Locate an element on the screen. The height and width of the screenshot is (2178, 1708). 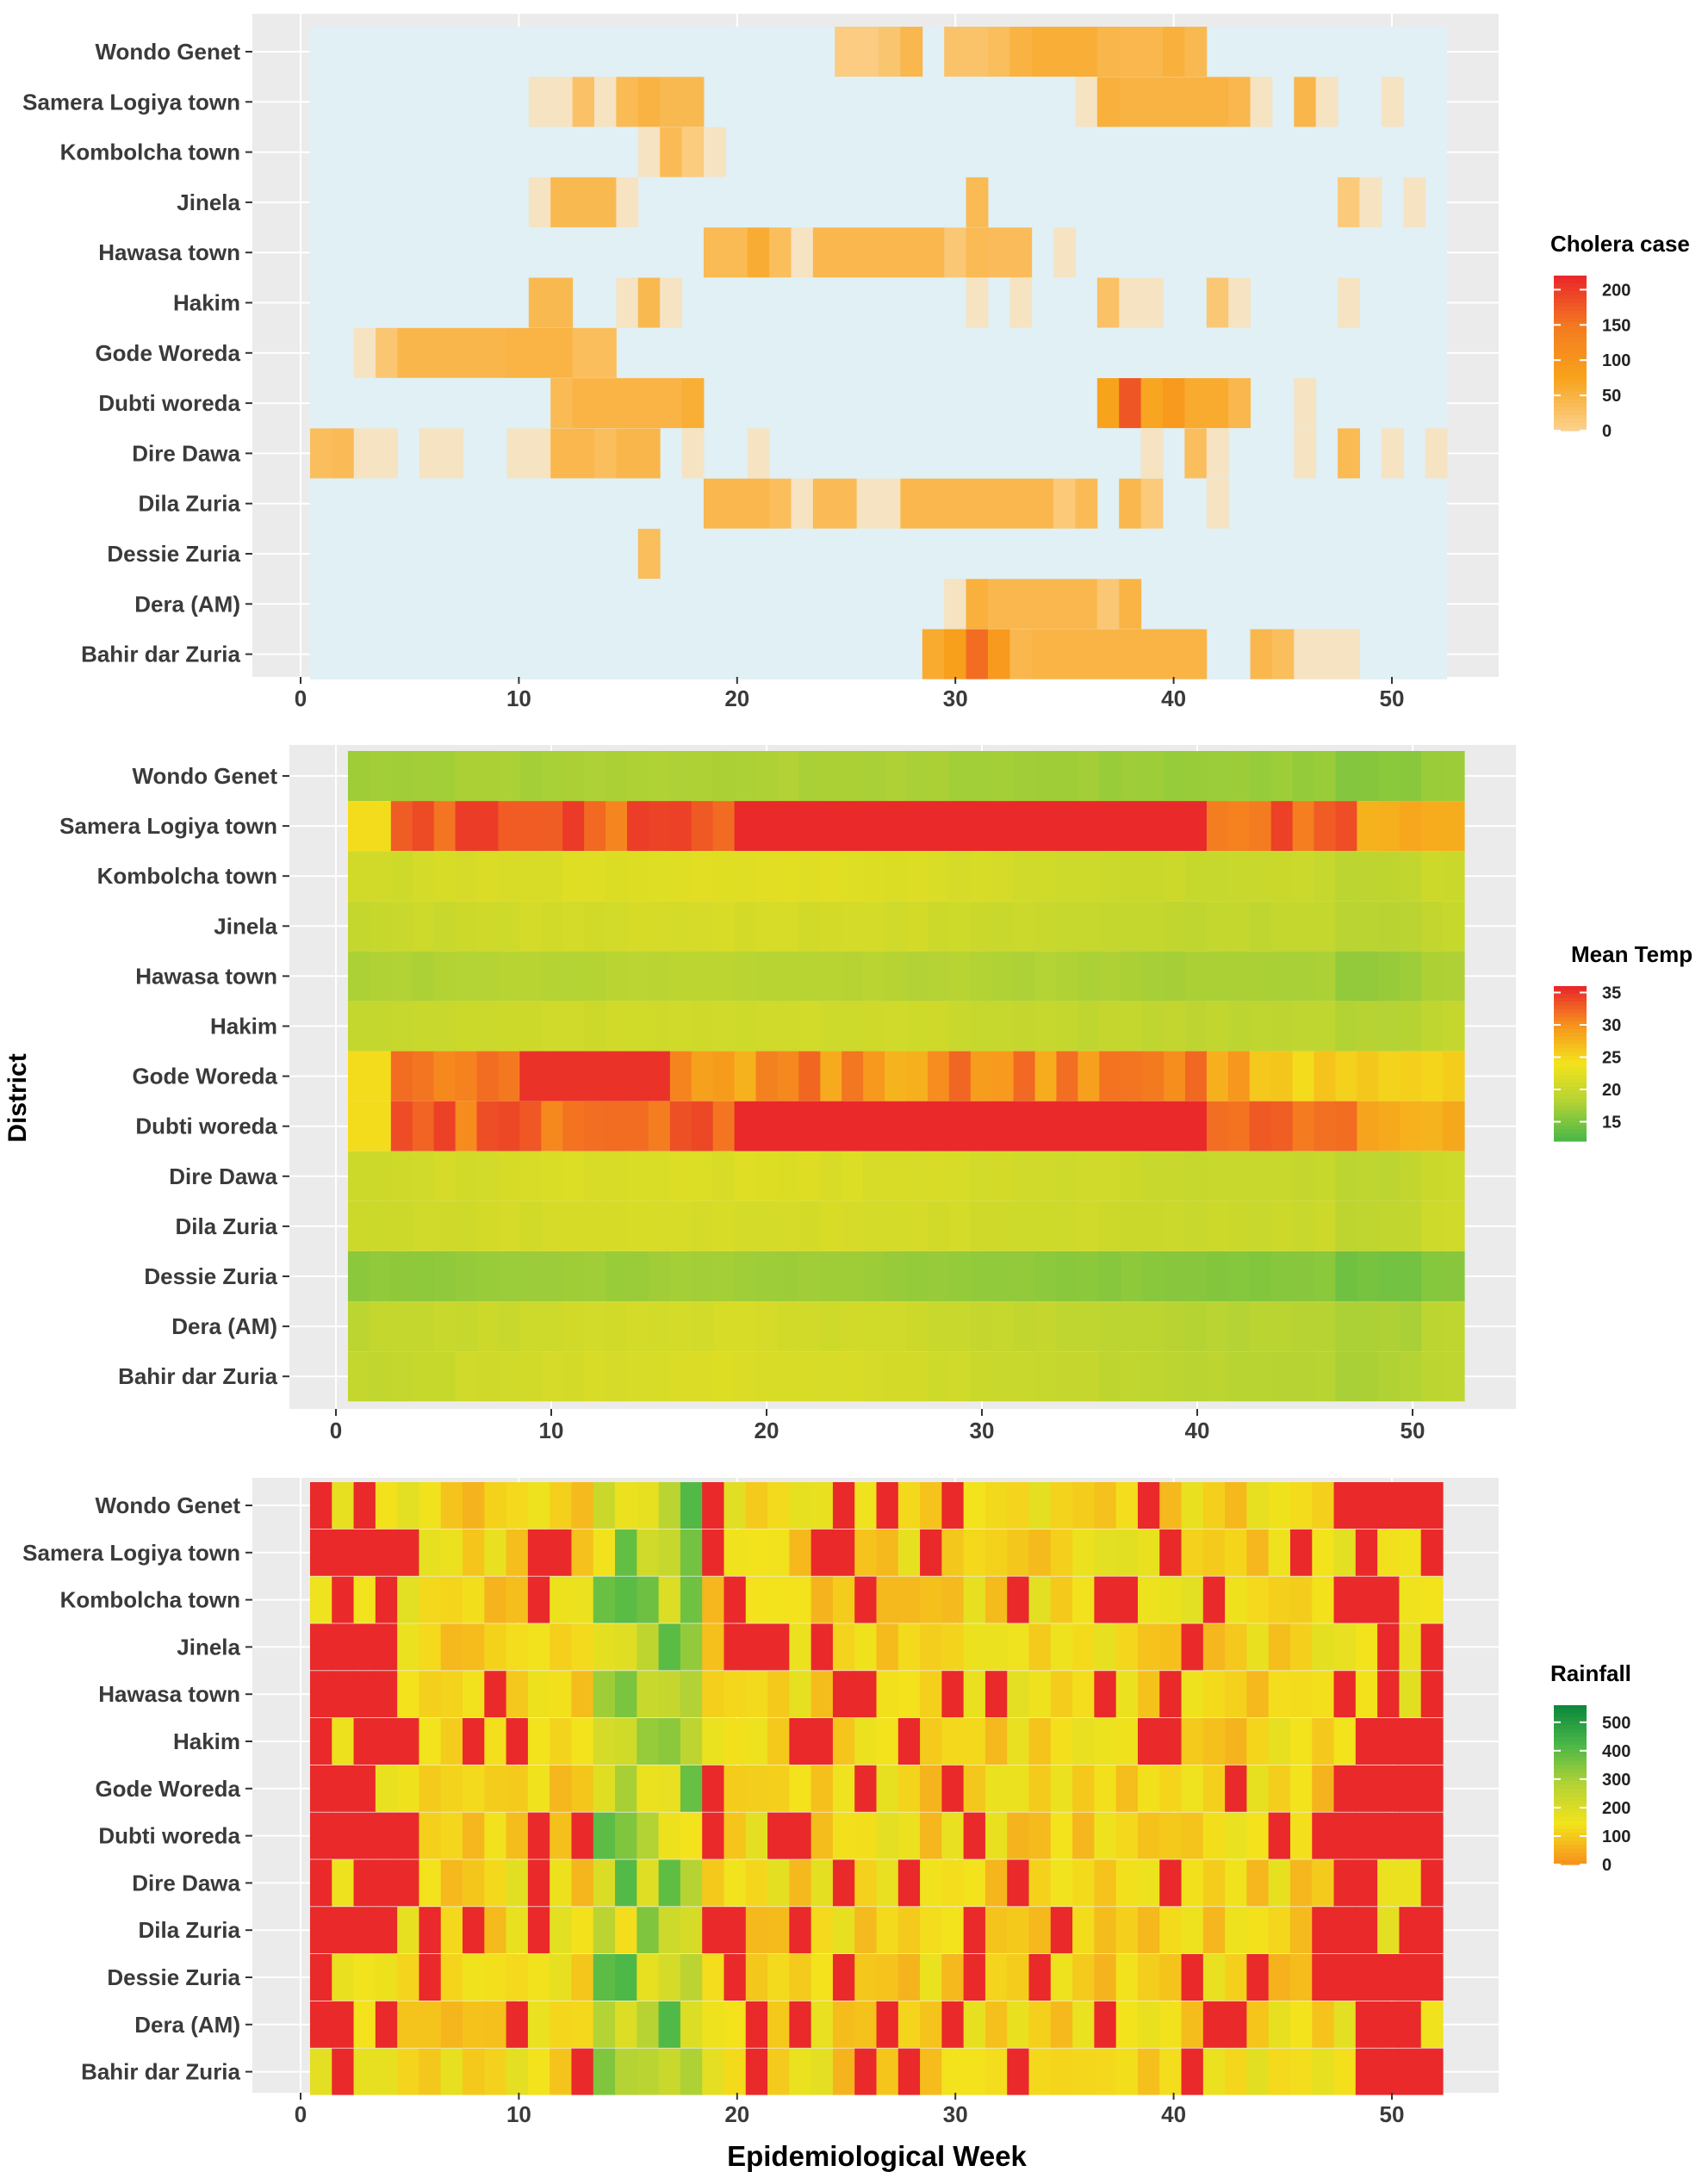
y-tick-label: Kombolcha town is located at coordinates (150, 1600).